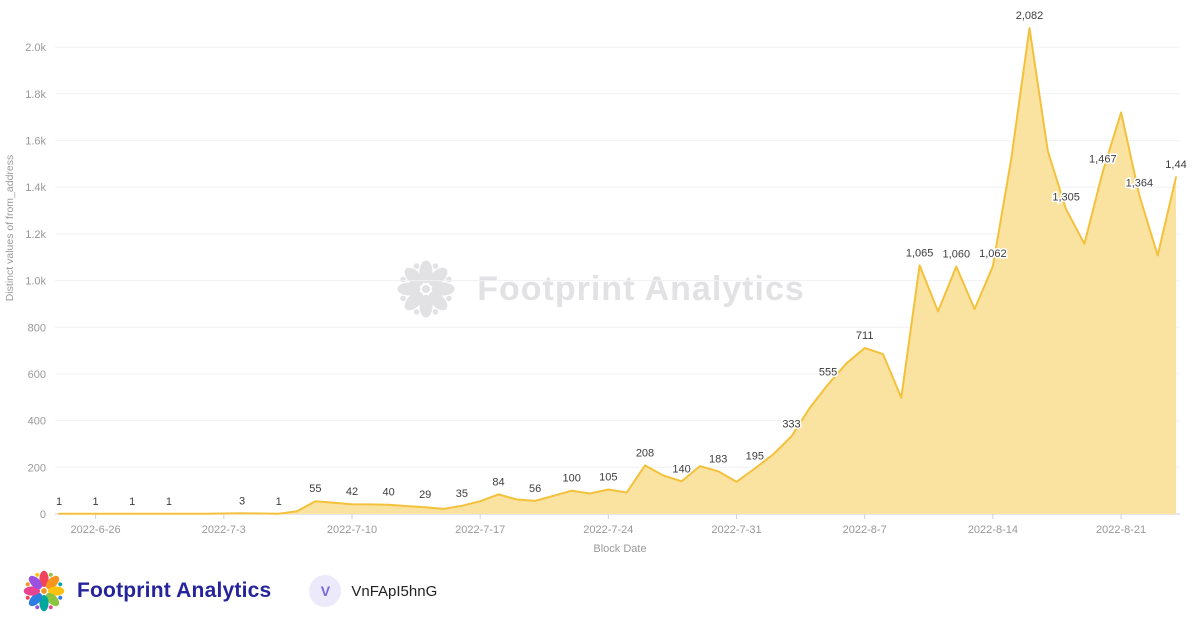 The width and height of the screenshot is (1200, 630). Describe the element at coordinates (224, 530) in the screenshot. I see `x-tick-label: 2022-7-3` at that location.